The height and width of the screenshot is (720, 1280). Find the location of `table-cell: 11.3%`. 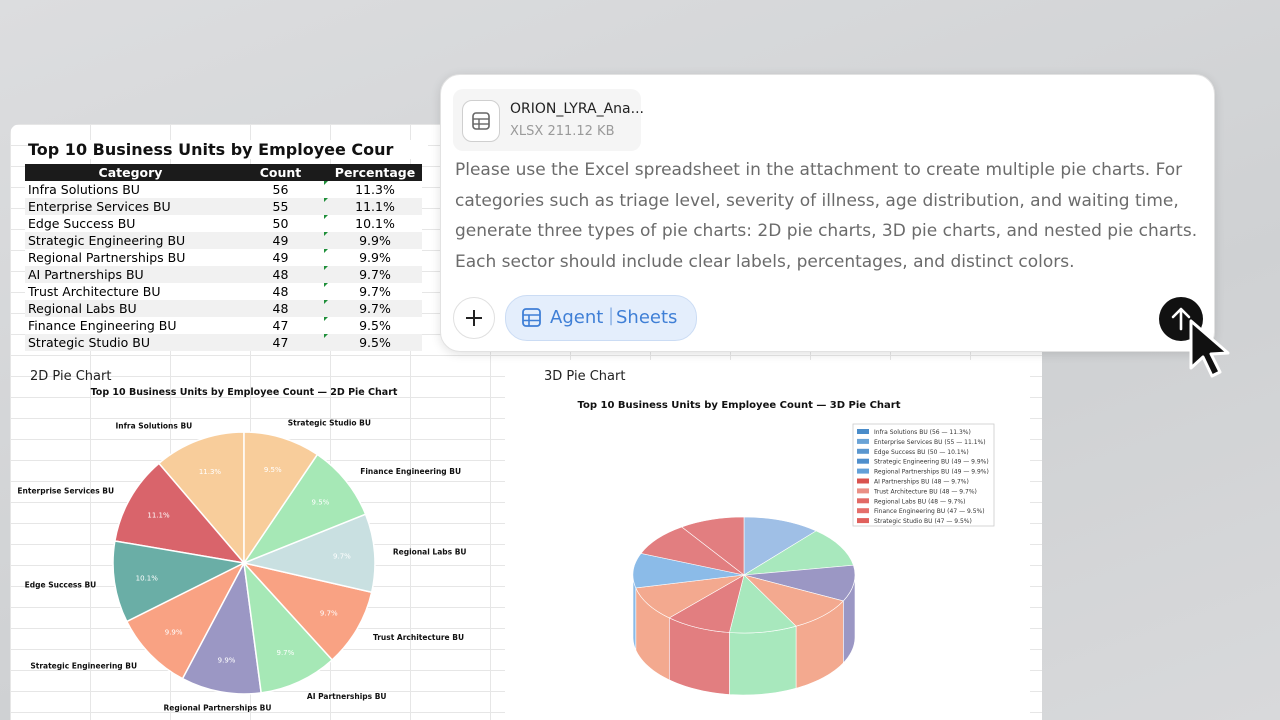

table-cell: 11.3% is located at coordinates (375, 189).